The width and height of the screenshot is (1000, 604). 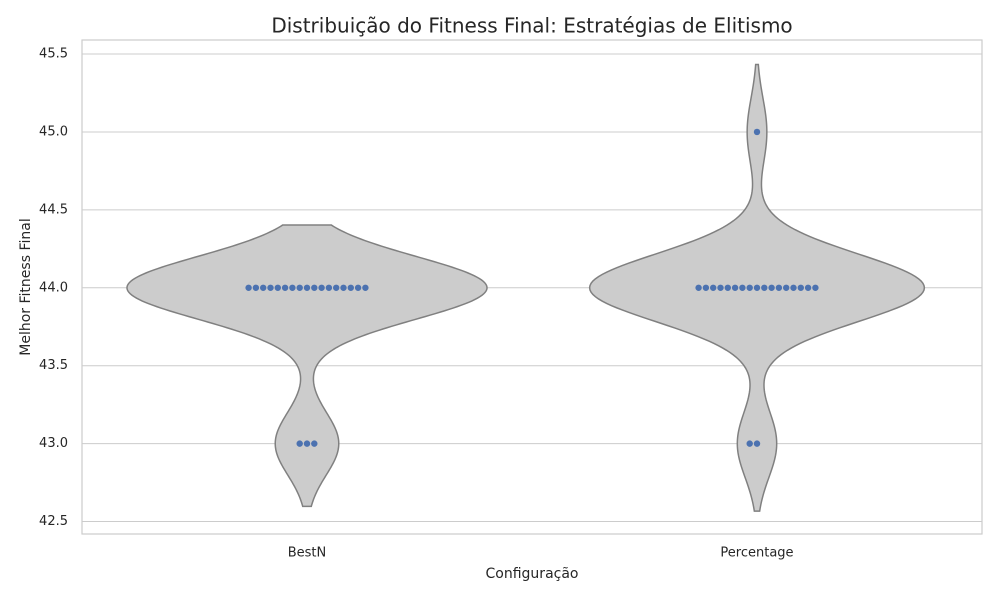 What do you see at coordinates (53, 365) in the screenshot?
I see `y-tick-label: 43.5` at bounding box center [53, 365].